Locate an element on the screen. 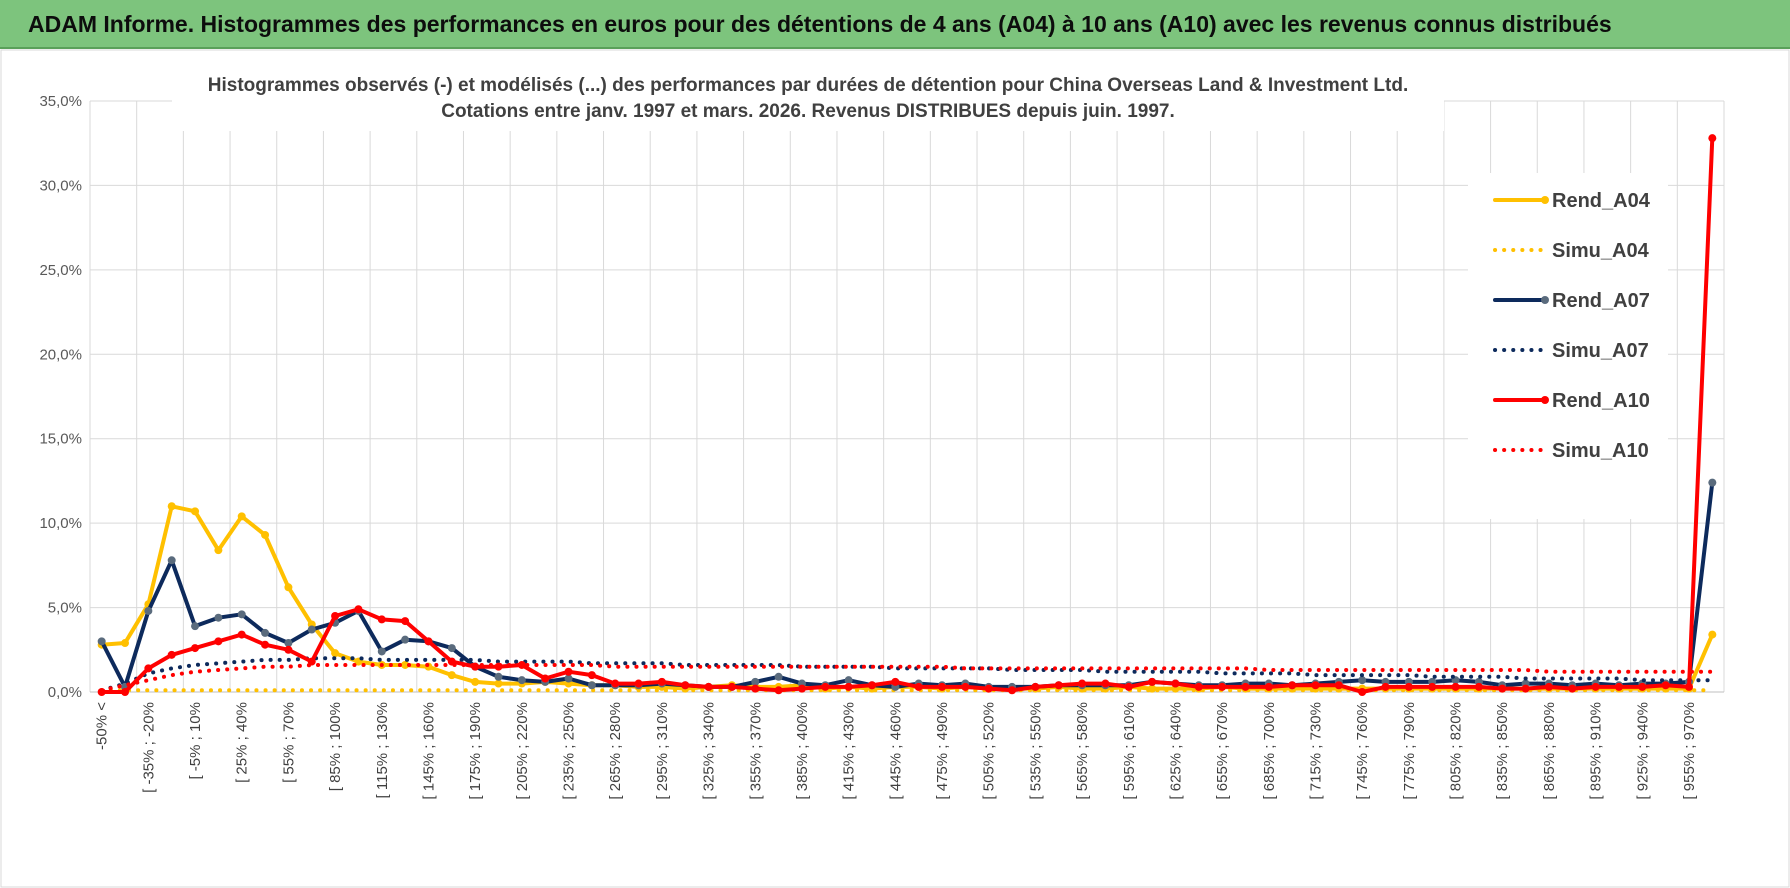  x-tick-label: [ 895% ; 910% is located at coordinates (1596, 751).